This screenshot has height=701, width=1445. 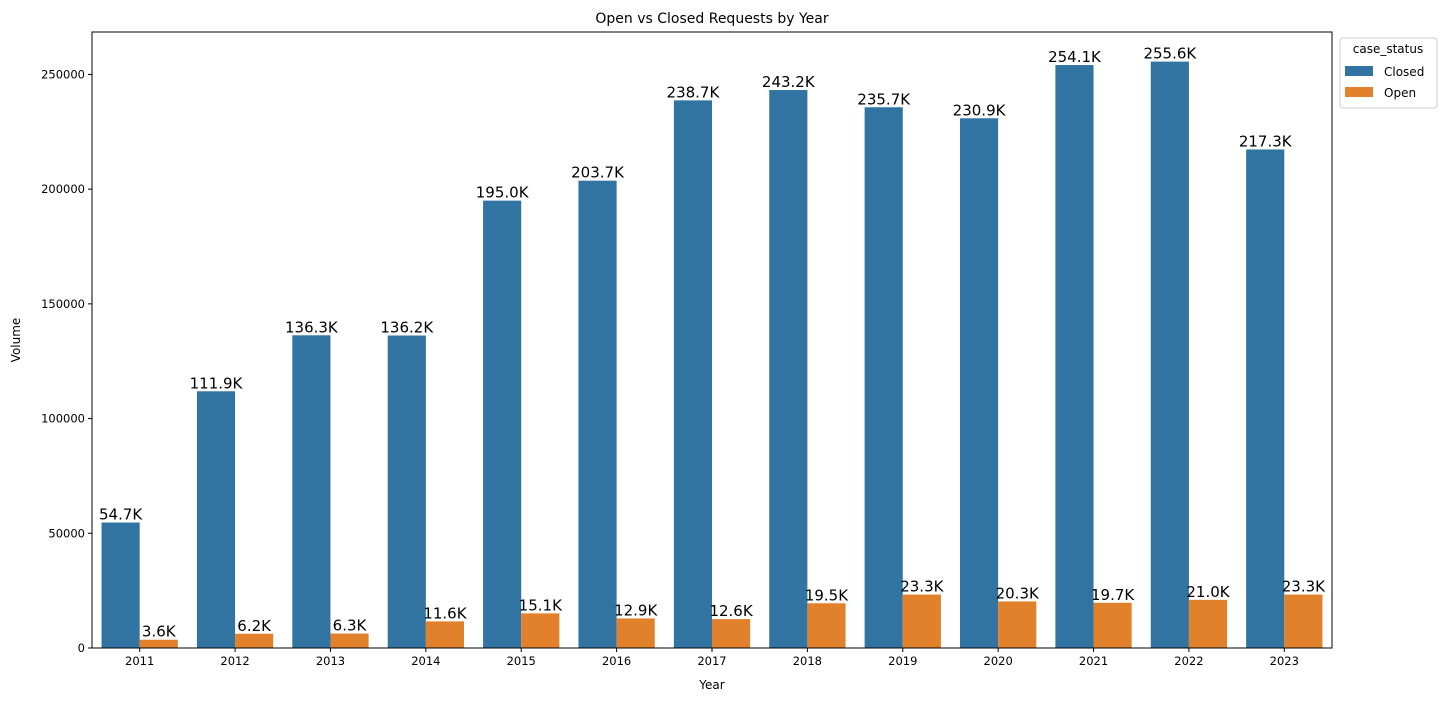 I want to click on data-label-open-2022: 21.0K, so click(x=1208, y=592).